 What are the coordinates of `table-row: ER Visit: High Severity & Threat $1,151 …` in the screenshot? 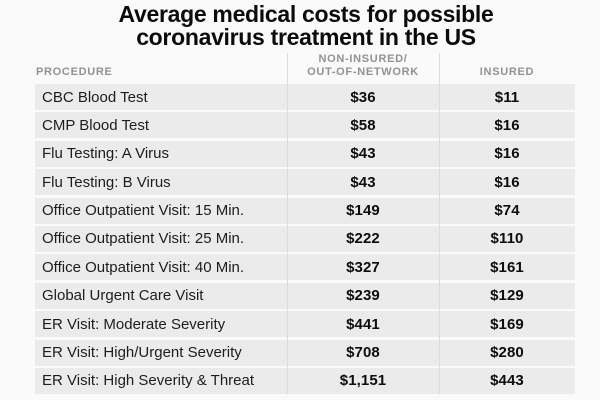 It's located at (305, 380).